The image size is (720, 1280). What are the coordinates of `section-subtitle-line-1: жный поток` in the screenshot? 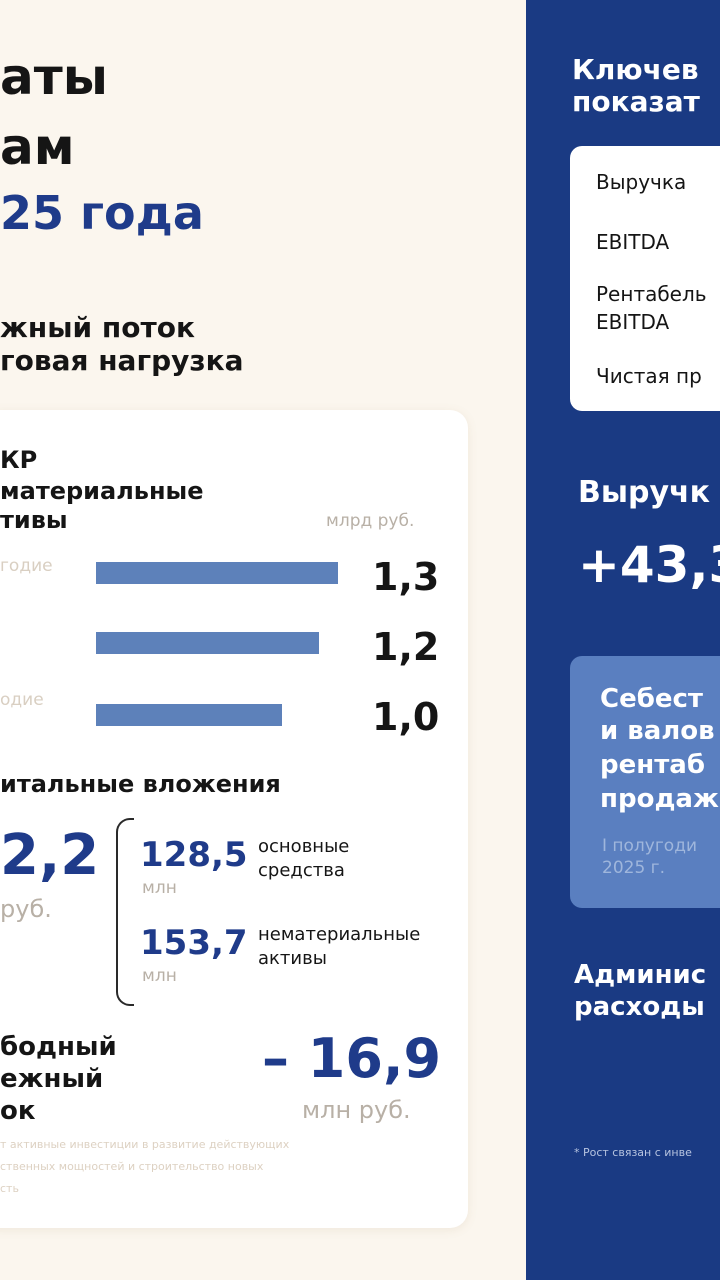 It's located at (97, 327).